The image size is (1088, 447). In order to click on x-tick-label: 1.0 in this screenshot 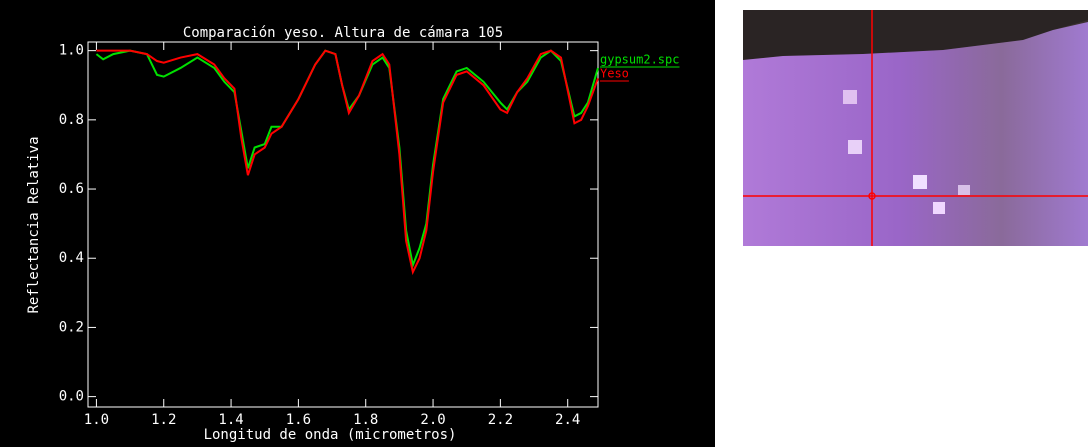, I will do `click(96, 420)`.